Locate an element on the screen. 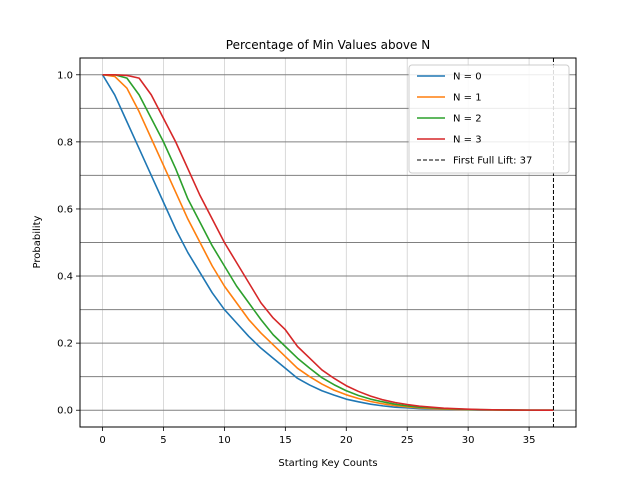  y-axis-ticks: 0.0 0.2 0.4 0.6 0.8 1.0 is located at coordinates (68, 243).